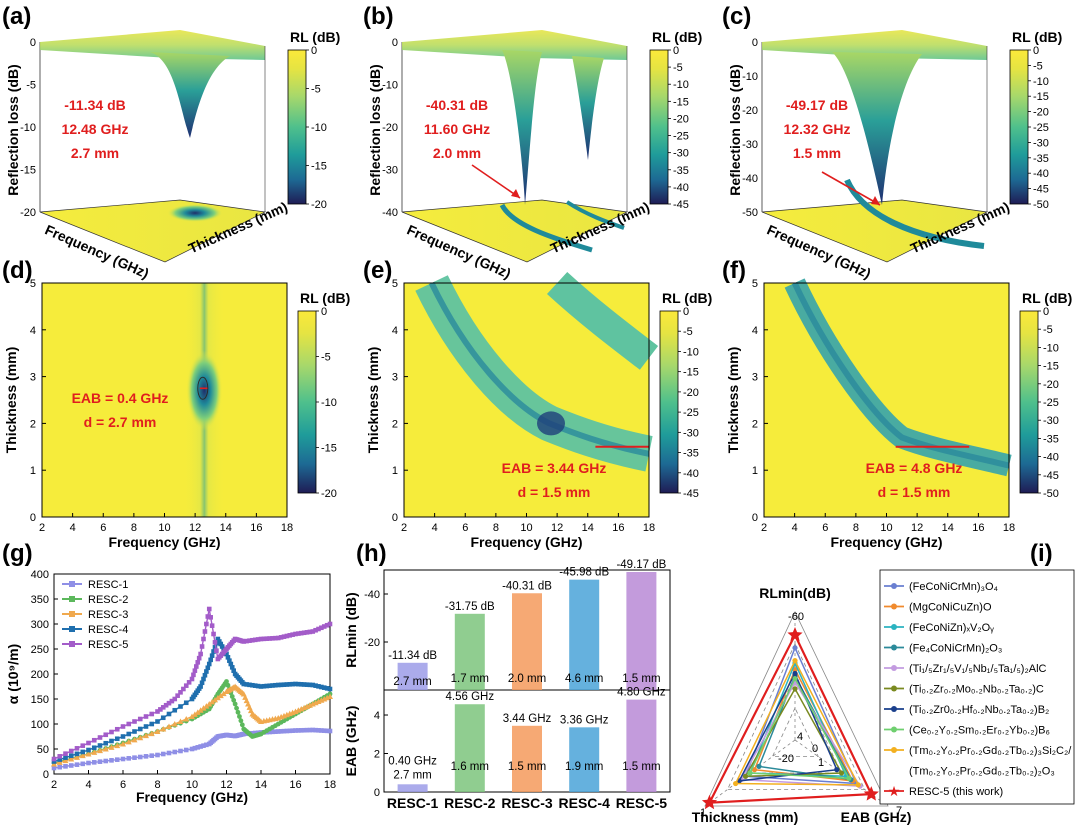 The width and height of the screenshot is (1080, 829). What do you see at coordinates (164, 528) in the screenshot?
I see `x-tick-label-d: 10` at bounding box center [164, 528].